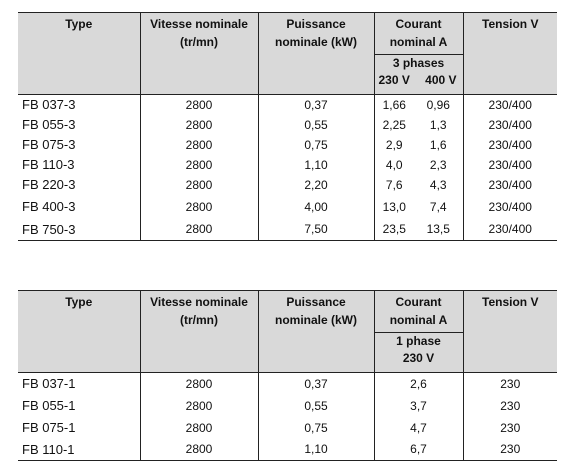  What do you see at coordinates (315, 206) in the screenshot?
I see `table-cell: 4,00` at bounding box center [315, 206].